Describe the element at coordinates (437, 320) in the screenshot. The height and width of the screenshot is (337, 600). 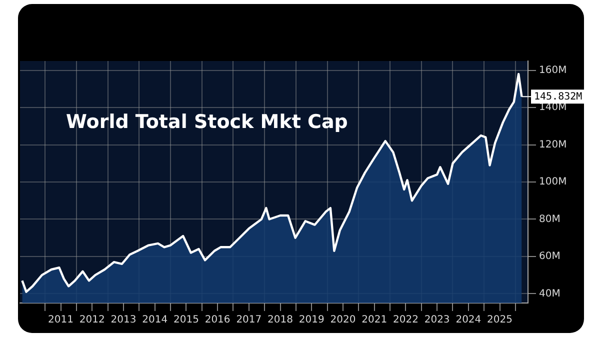
I see `x-tick-label: 2023` at that location.